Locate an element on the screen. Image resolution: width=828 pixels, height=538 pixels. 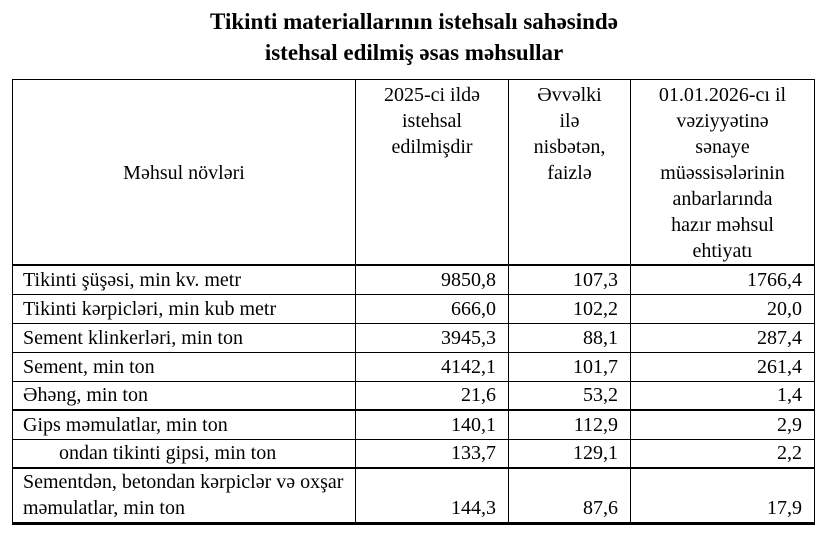
product-label: Gips məmulatlar, min ton is located at coordinates (184, 424).